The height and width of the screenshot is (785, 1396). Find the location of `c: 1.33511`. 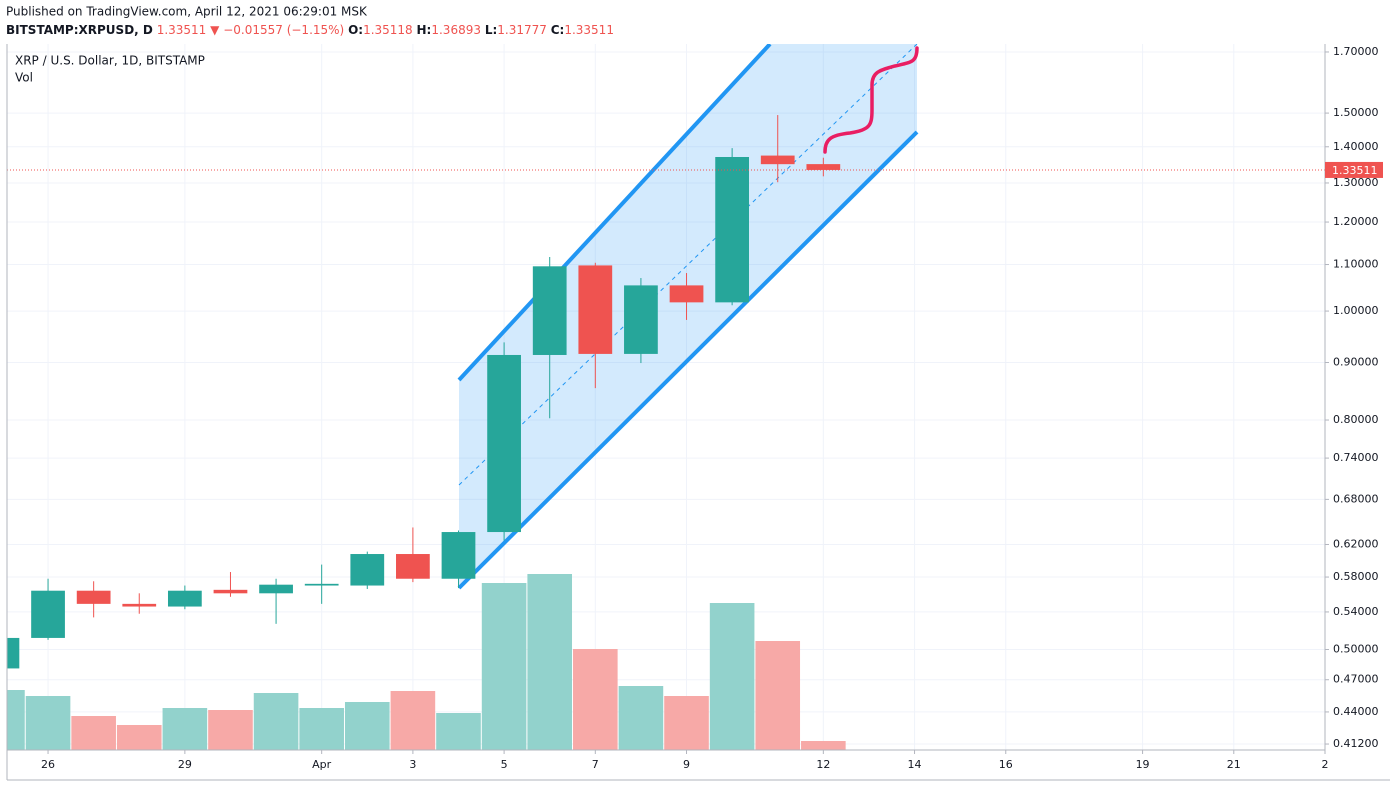

c: 1.33511 is located at coordinates (589, 30).